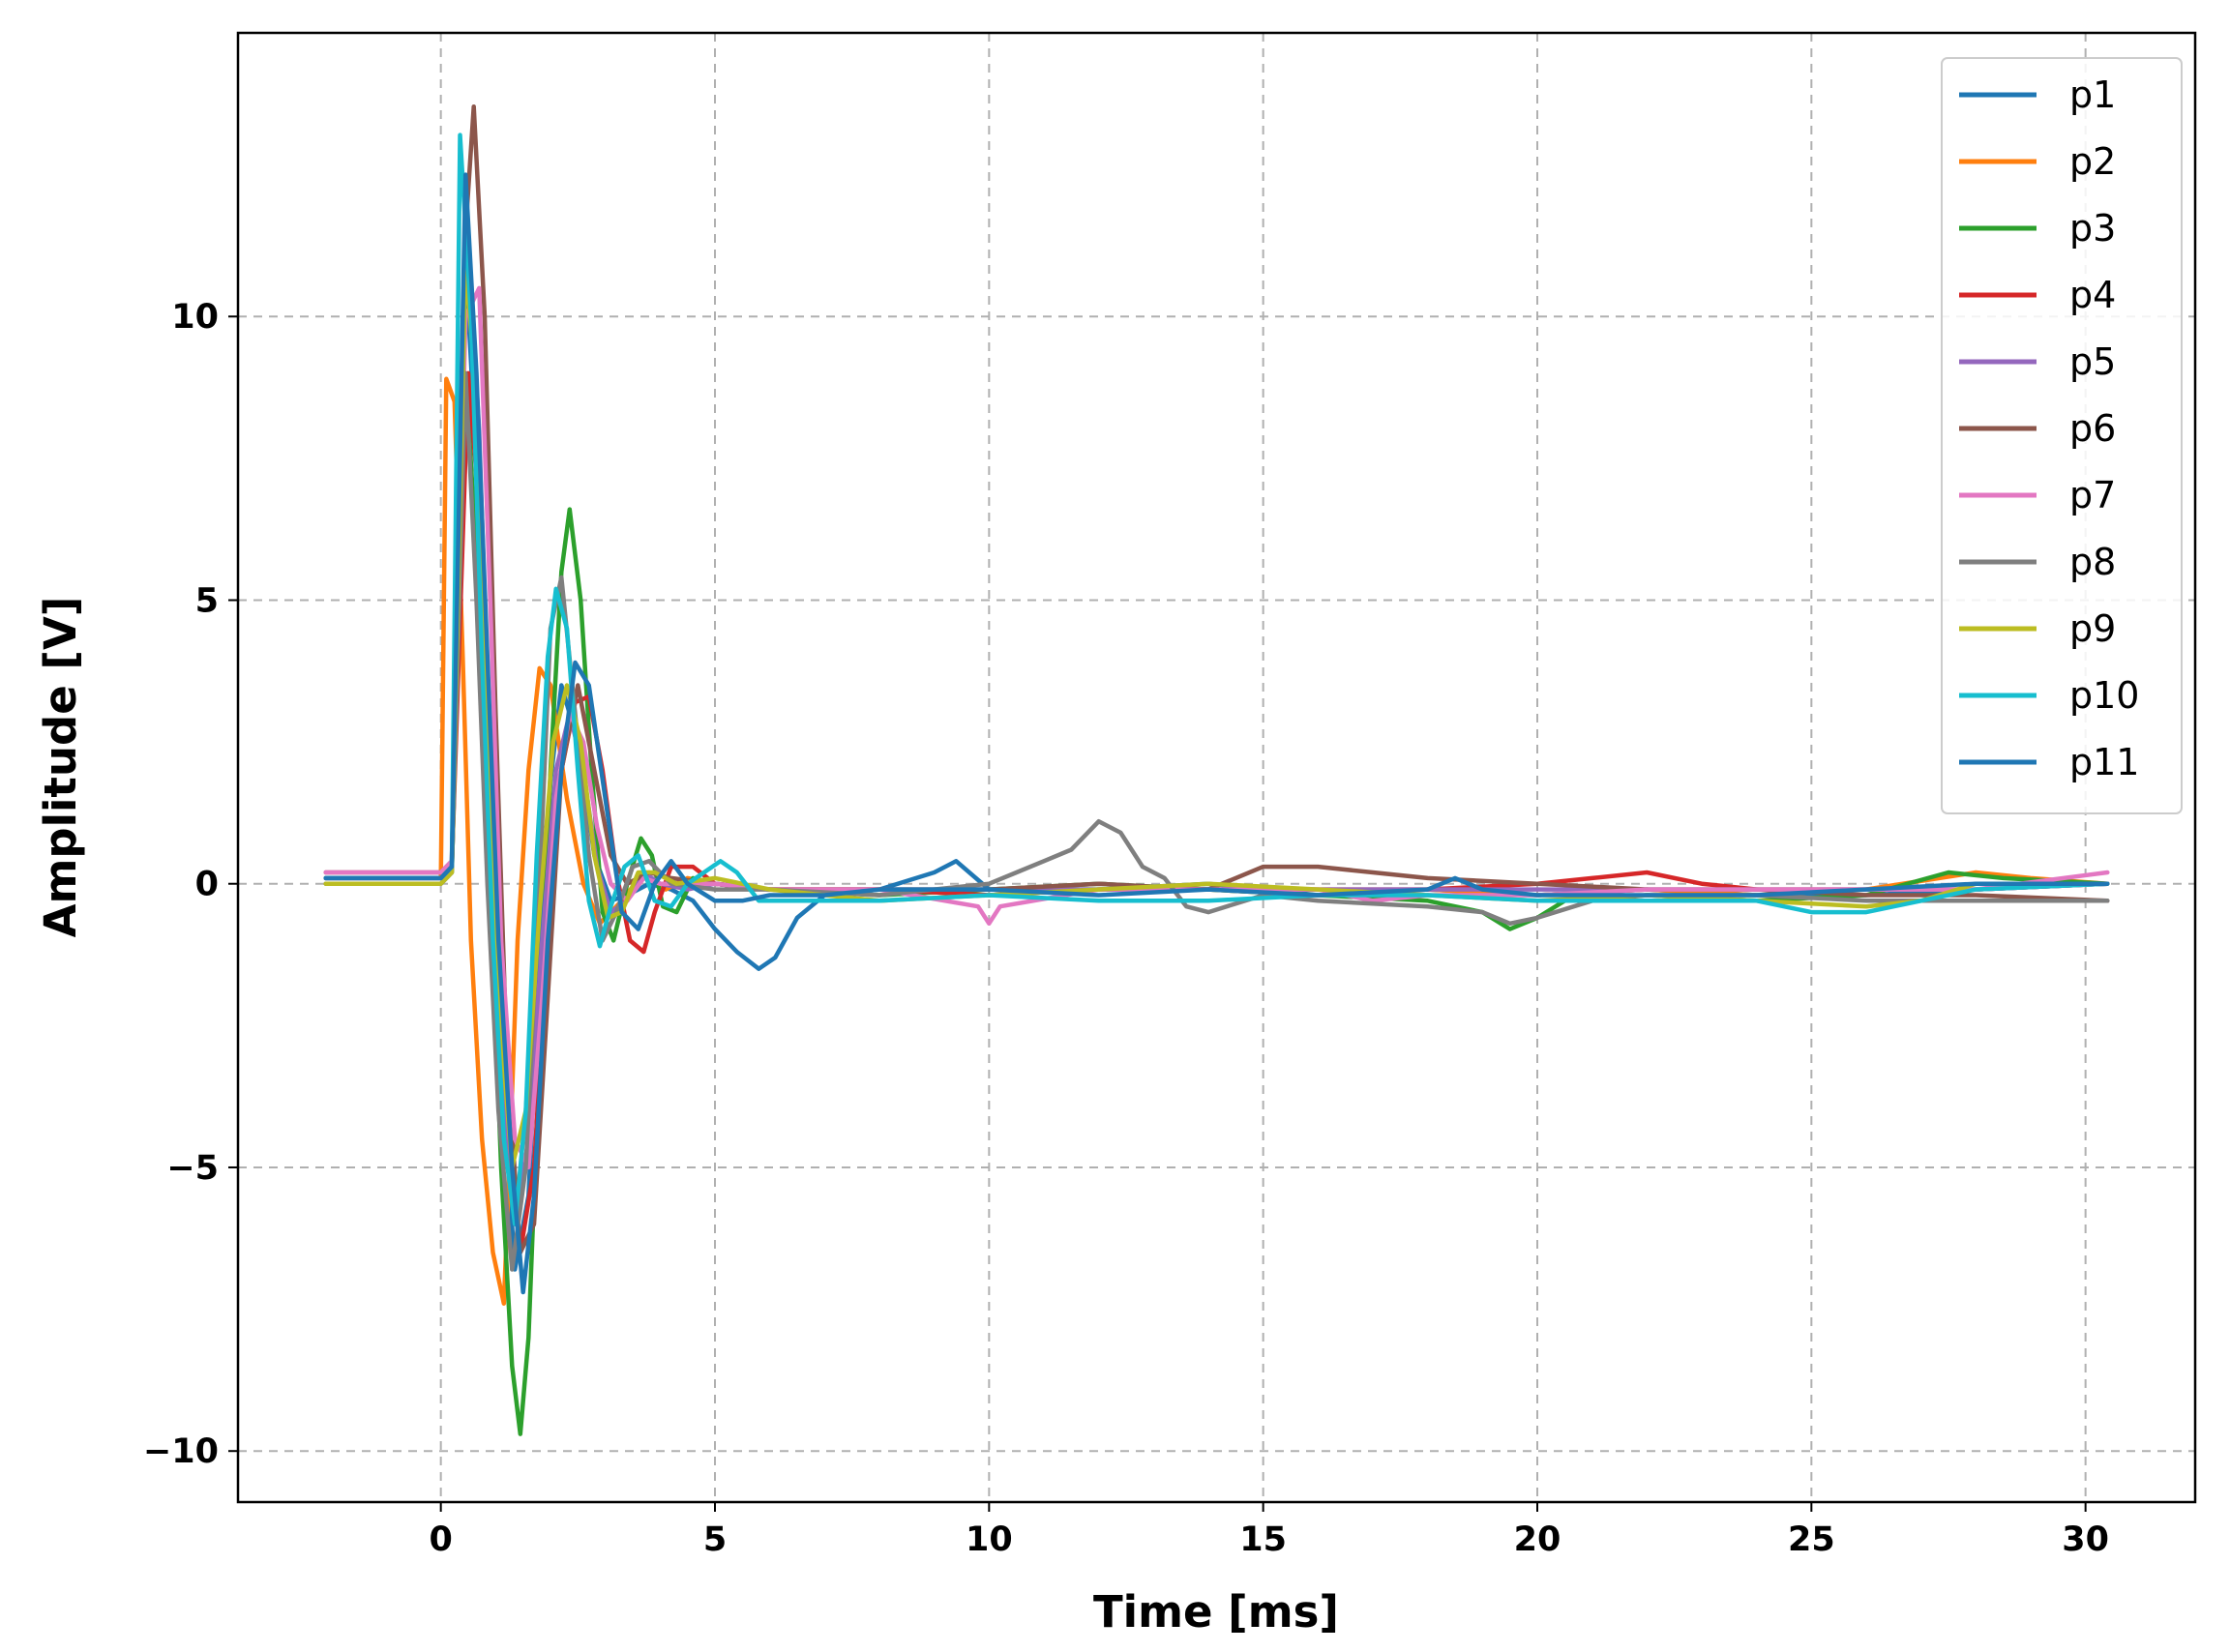  I want to click on x-axis-title: Time [ms], so click(1216, 1611).